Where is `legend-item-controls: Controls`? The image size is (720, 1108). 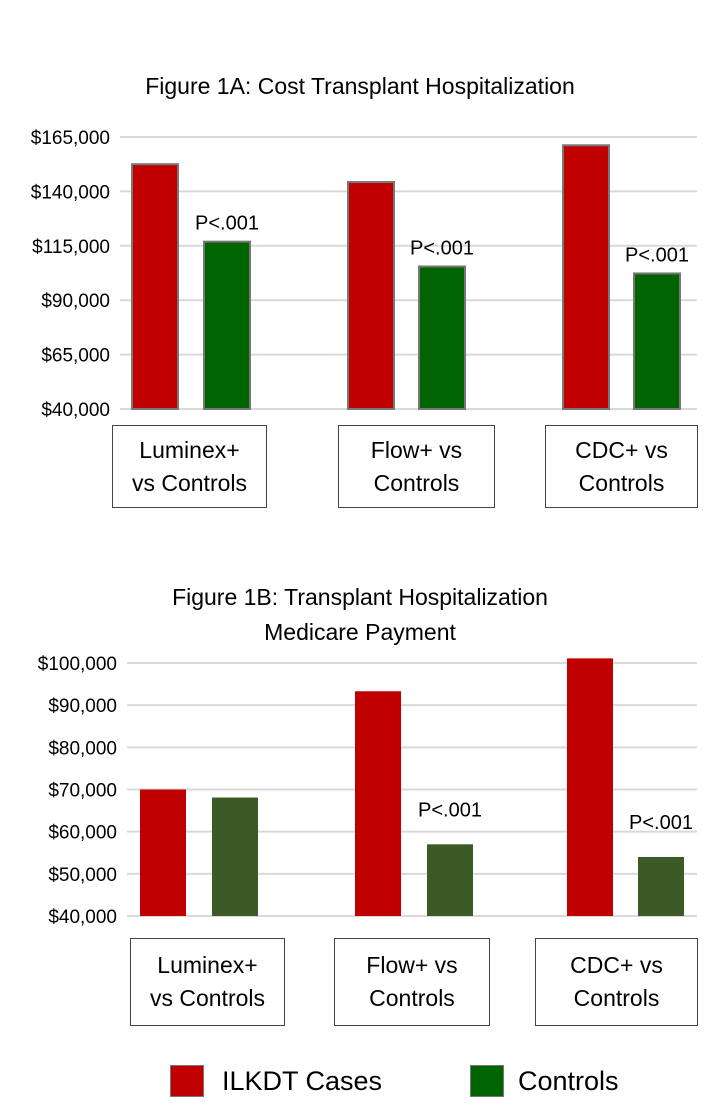
legend-item-controls: Controls is located at coordinates (544, 1081).